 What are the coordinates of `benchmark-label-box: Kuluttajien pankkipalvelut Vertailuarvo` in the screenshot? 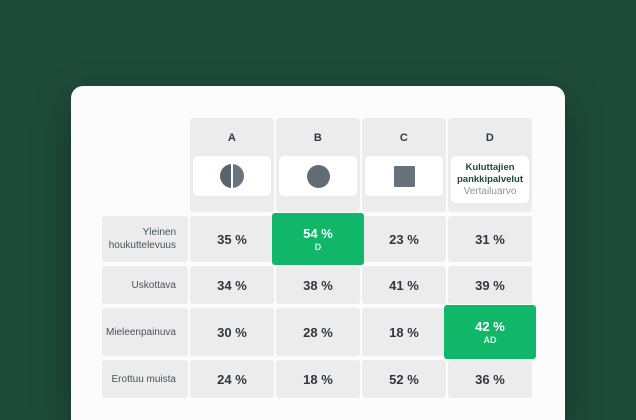 It's located at (490, 179).